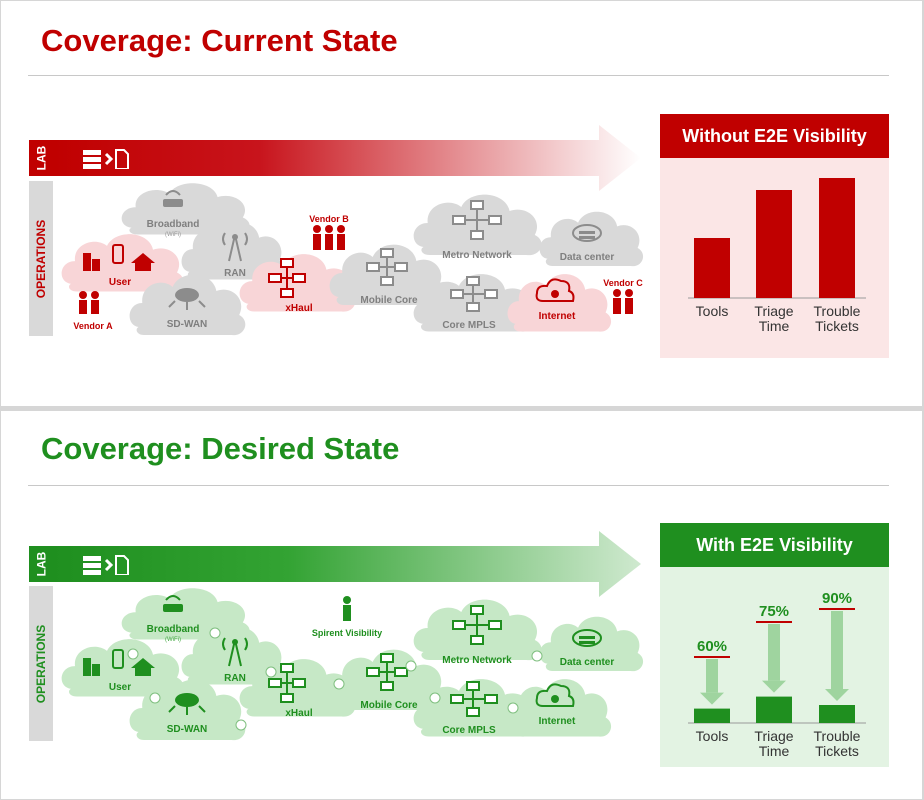 The image size is (924, 800). Describe the element at coordinates (220, 448) in the screenshot. I see `page-title: Coverage: Desired State` at that location.